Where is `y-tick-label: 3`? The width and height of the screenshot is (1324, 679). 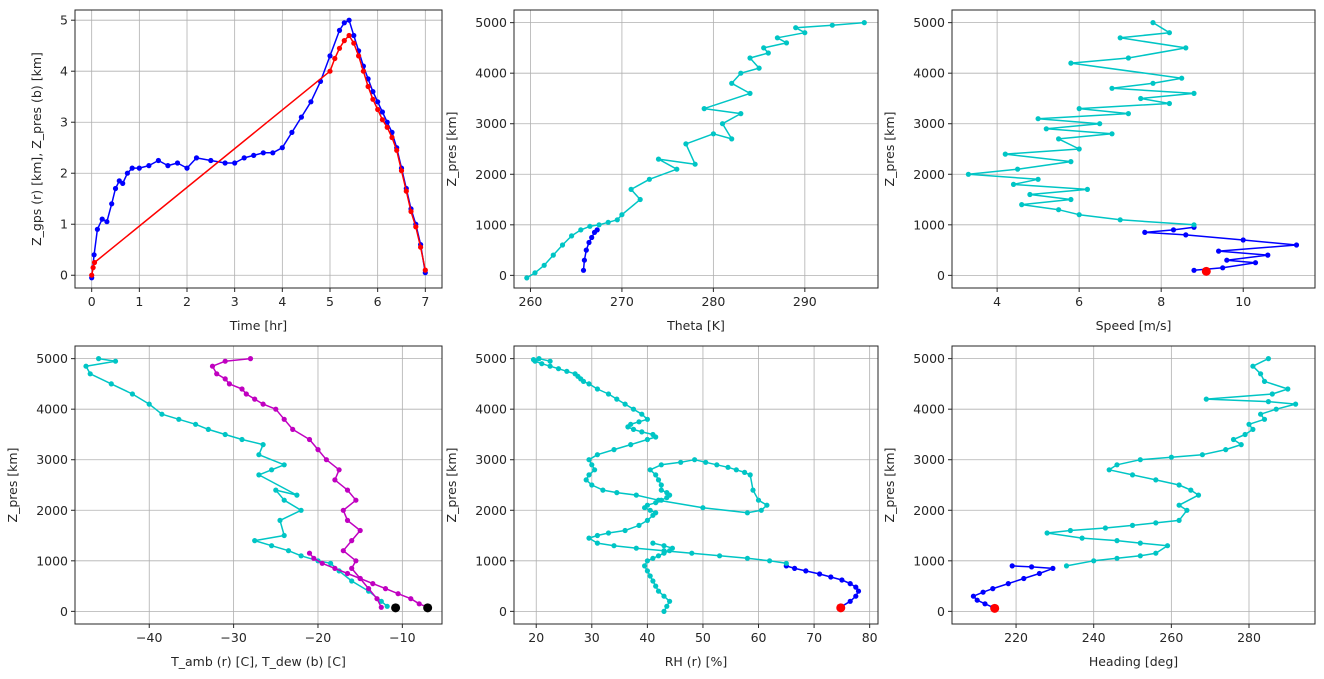
y-tick-label: 3 is located at coordinates (64, 122).